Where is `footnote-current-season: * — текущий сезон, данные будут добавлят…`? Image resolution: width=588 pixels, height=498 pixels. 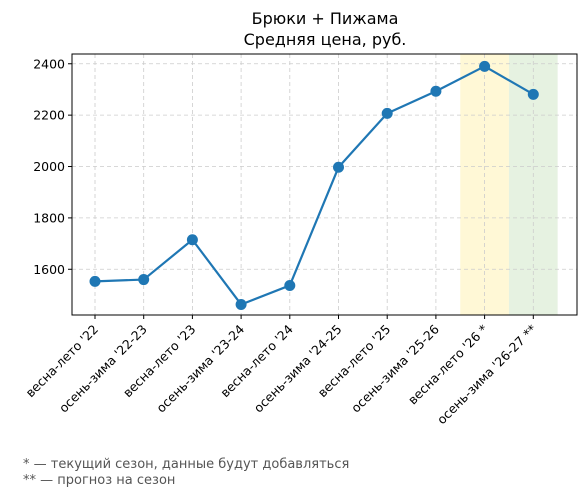
footnote-current-season: * — текущий сезон, данные будут добавлят… is located at coordinates (186, 464).